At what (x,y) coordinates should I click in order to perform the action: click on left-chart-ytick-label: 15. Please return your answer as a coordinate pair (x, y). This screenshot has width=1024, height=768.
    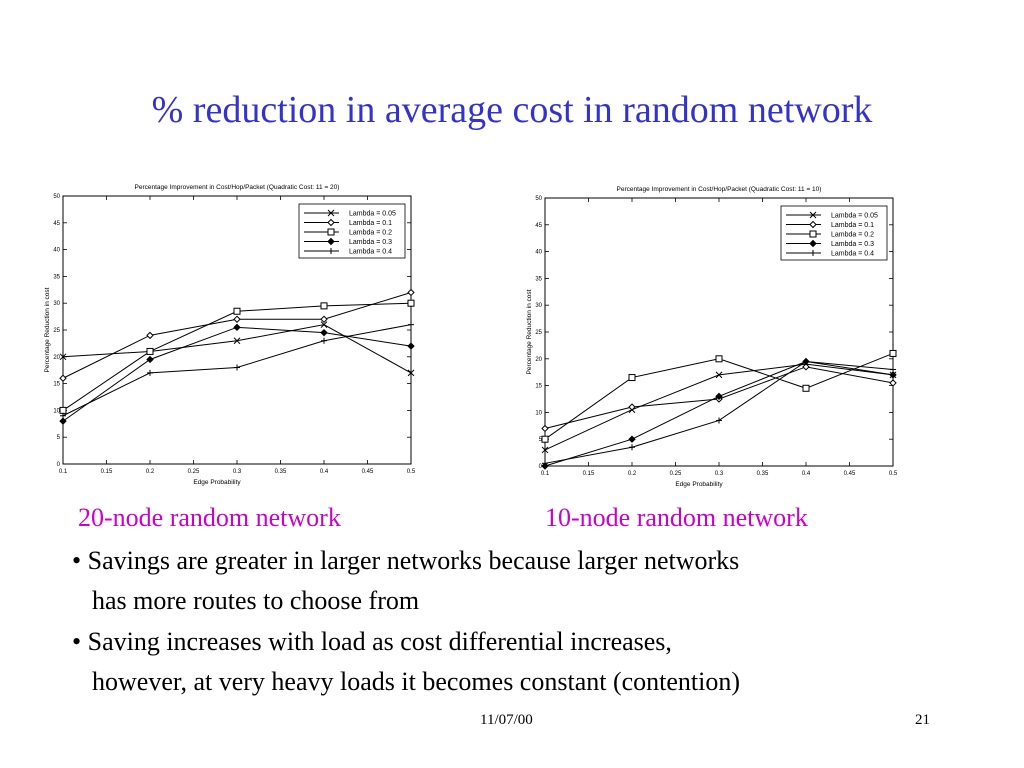
    Looking at the image, I should click on (56, 385).